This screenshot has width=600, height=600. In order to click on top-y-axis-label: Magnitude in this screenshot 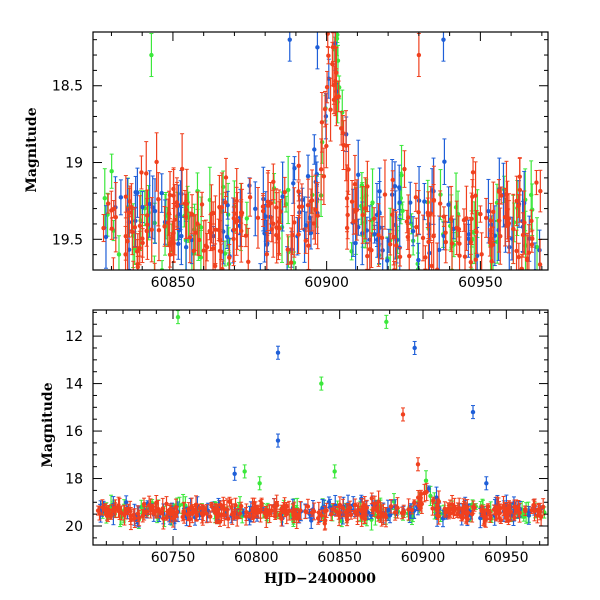, I will do `click(32, 149)`.